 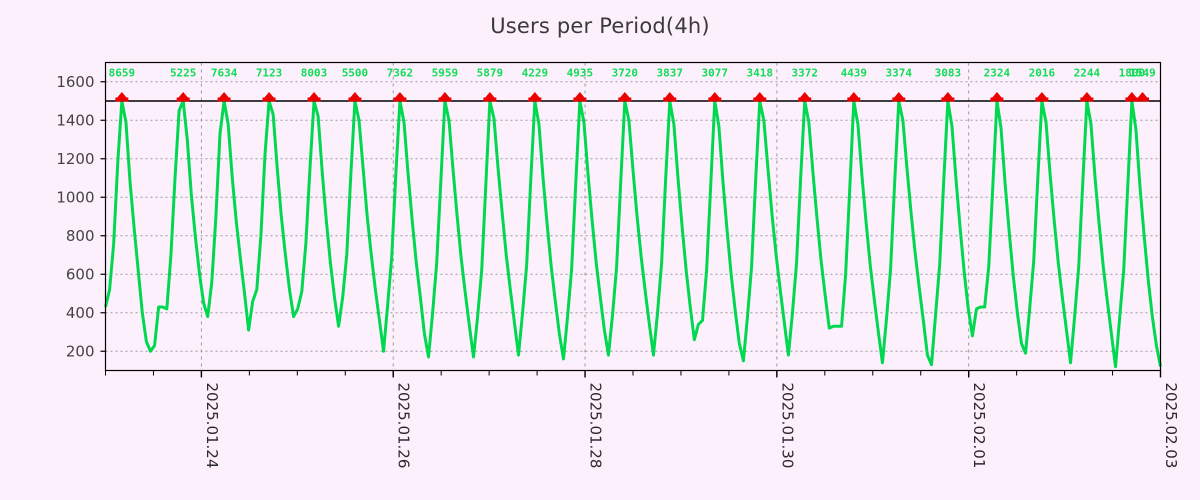 What do you see at coordinates (1142, 73) in the screenshot?
I see `peak-value-label: 1549` at bounding box center [1142, 73].